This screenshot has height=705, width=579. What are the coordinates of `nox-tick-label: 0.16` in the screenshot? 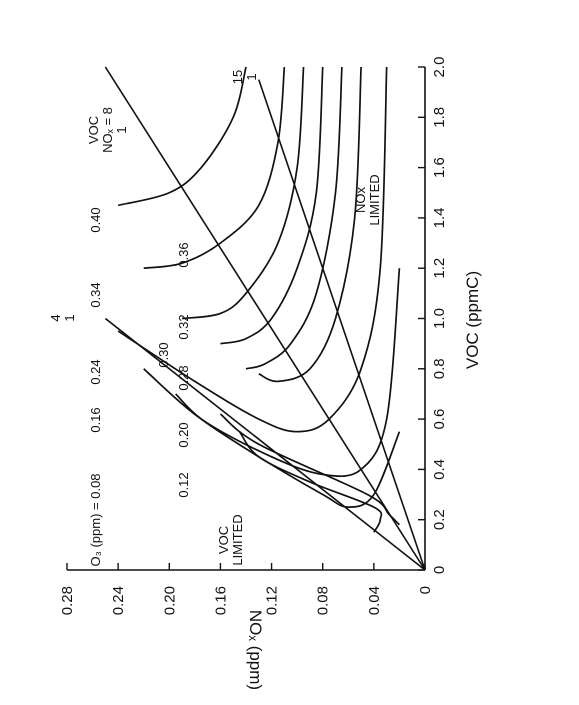 It's located at (220, 600).